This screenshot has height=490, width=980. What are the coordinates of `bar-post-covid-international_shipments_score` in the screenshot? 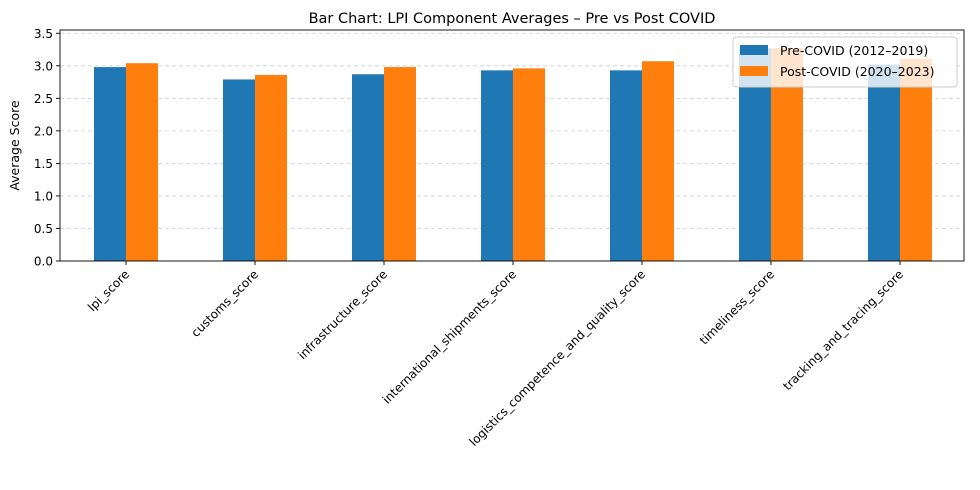 It's located at (529, 165).